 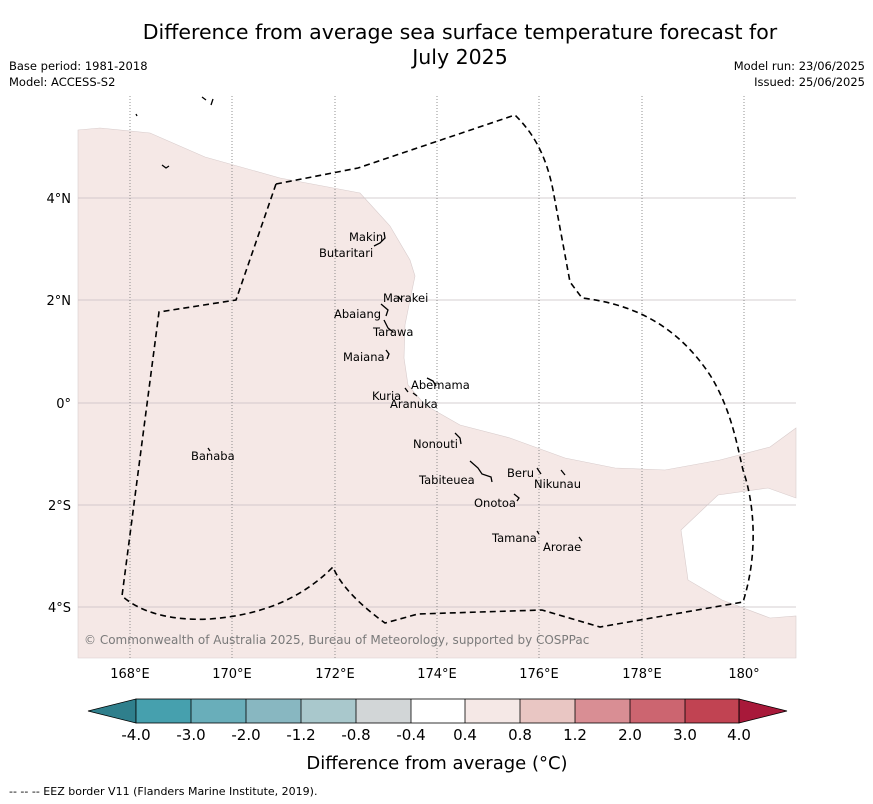 I want to click on colorbar-frame, so click(x=437, y=711).